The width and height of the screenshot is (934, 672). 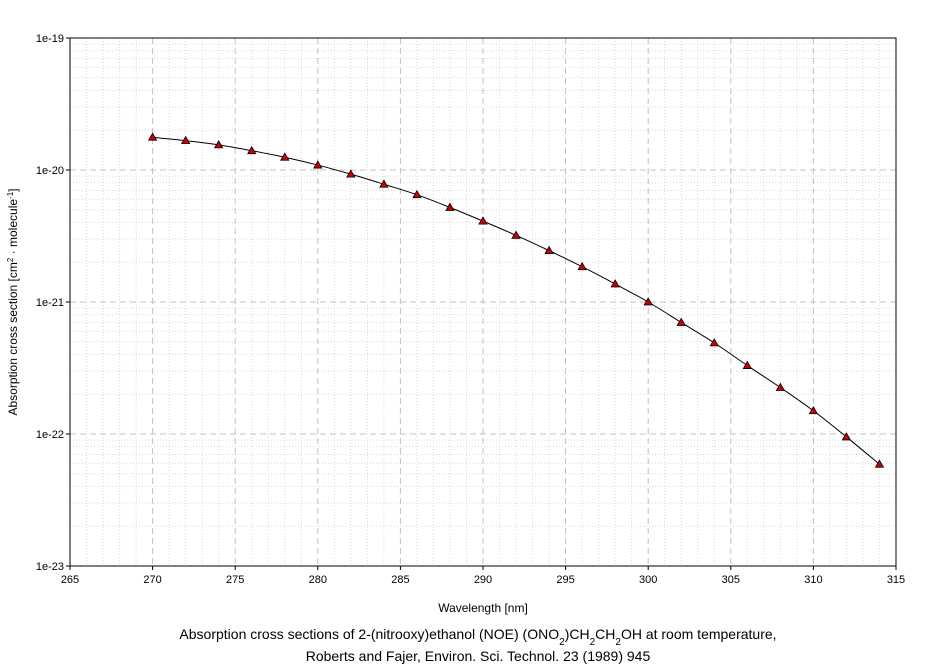 I want to click on x-tick-label: 270, so click(x=152, y=580).